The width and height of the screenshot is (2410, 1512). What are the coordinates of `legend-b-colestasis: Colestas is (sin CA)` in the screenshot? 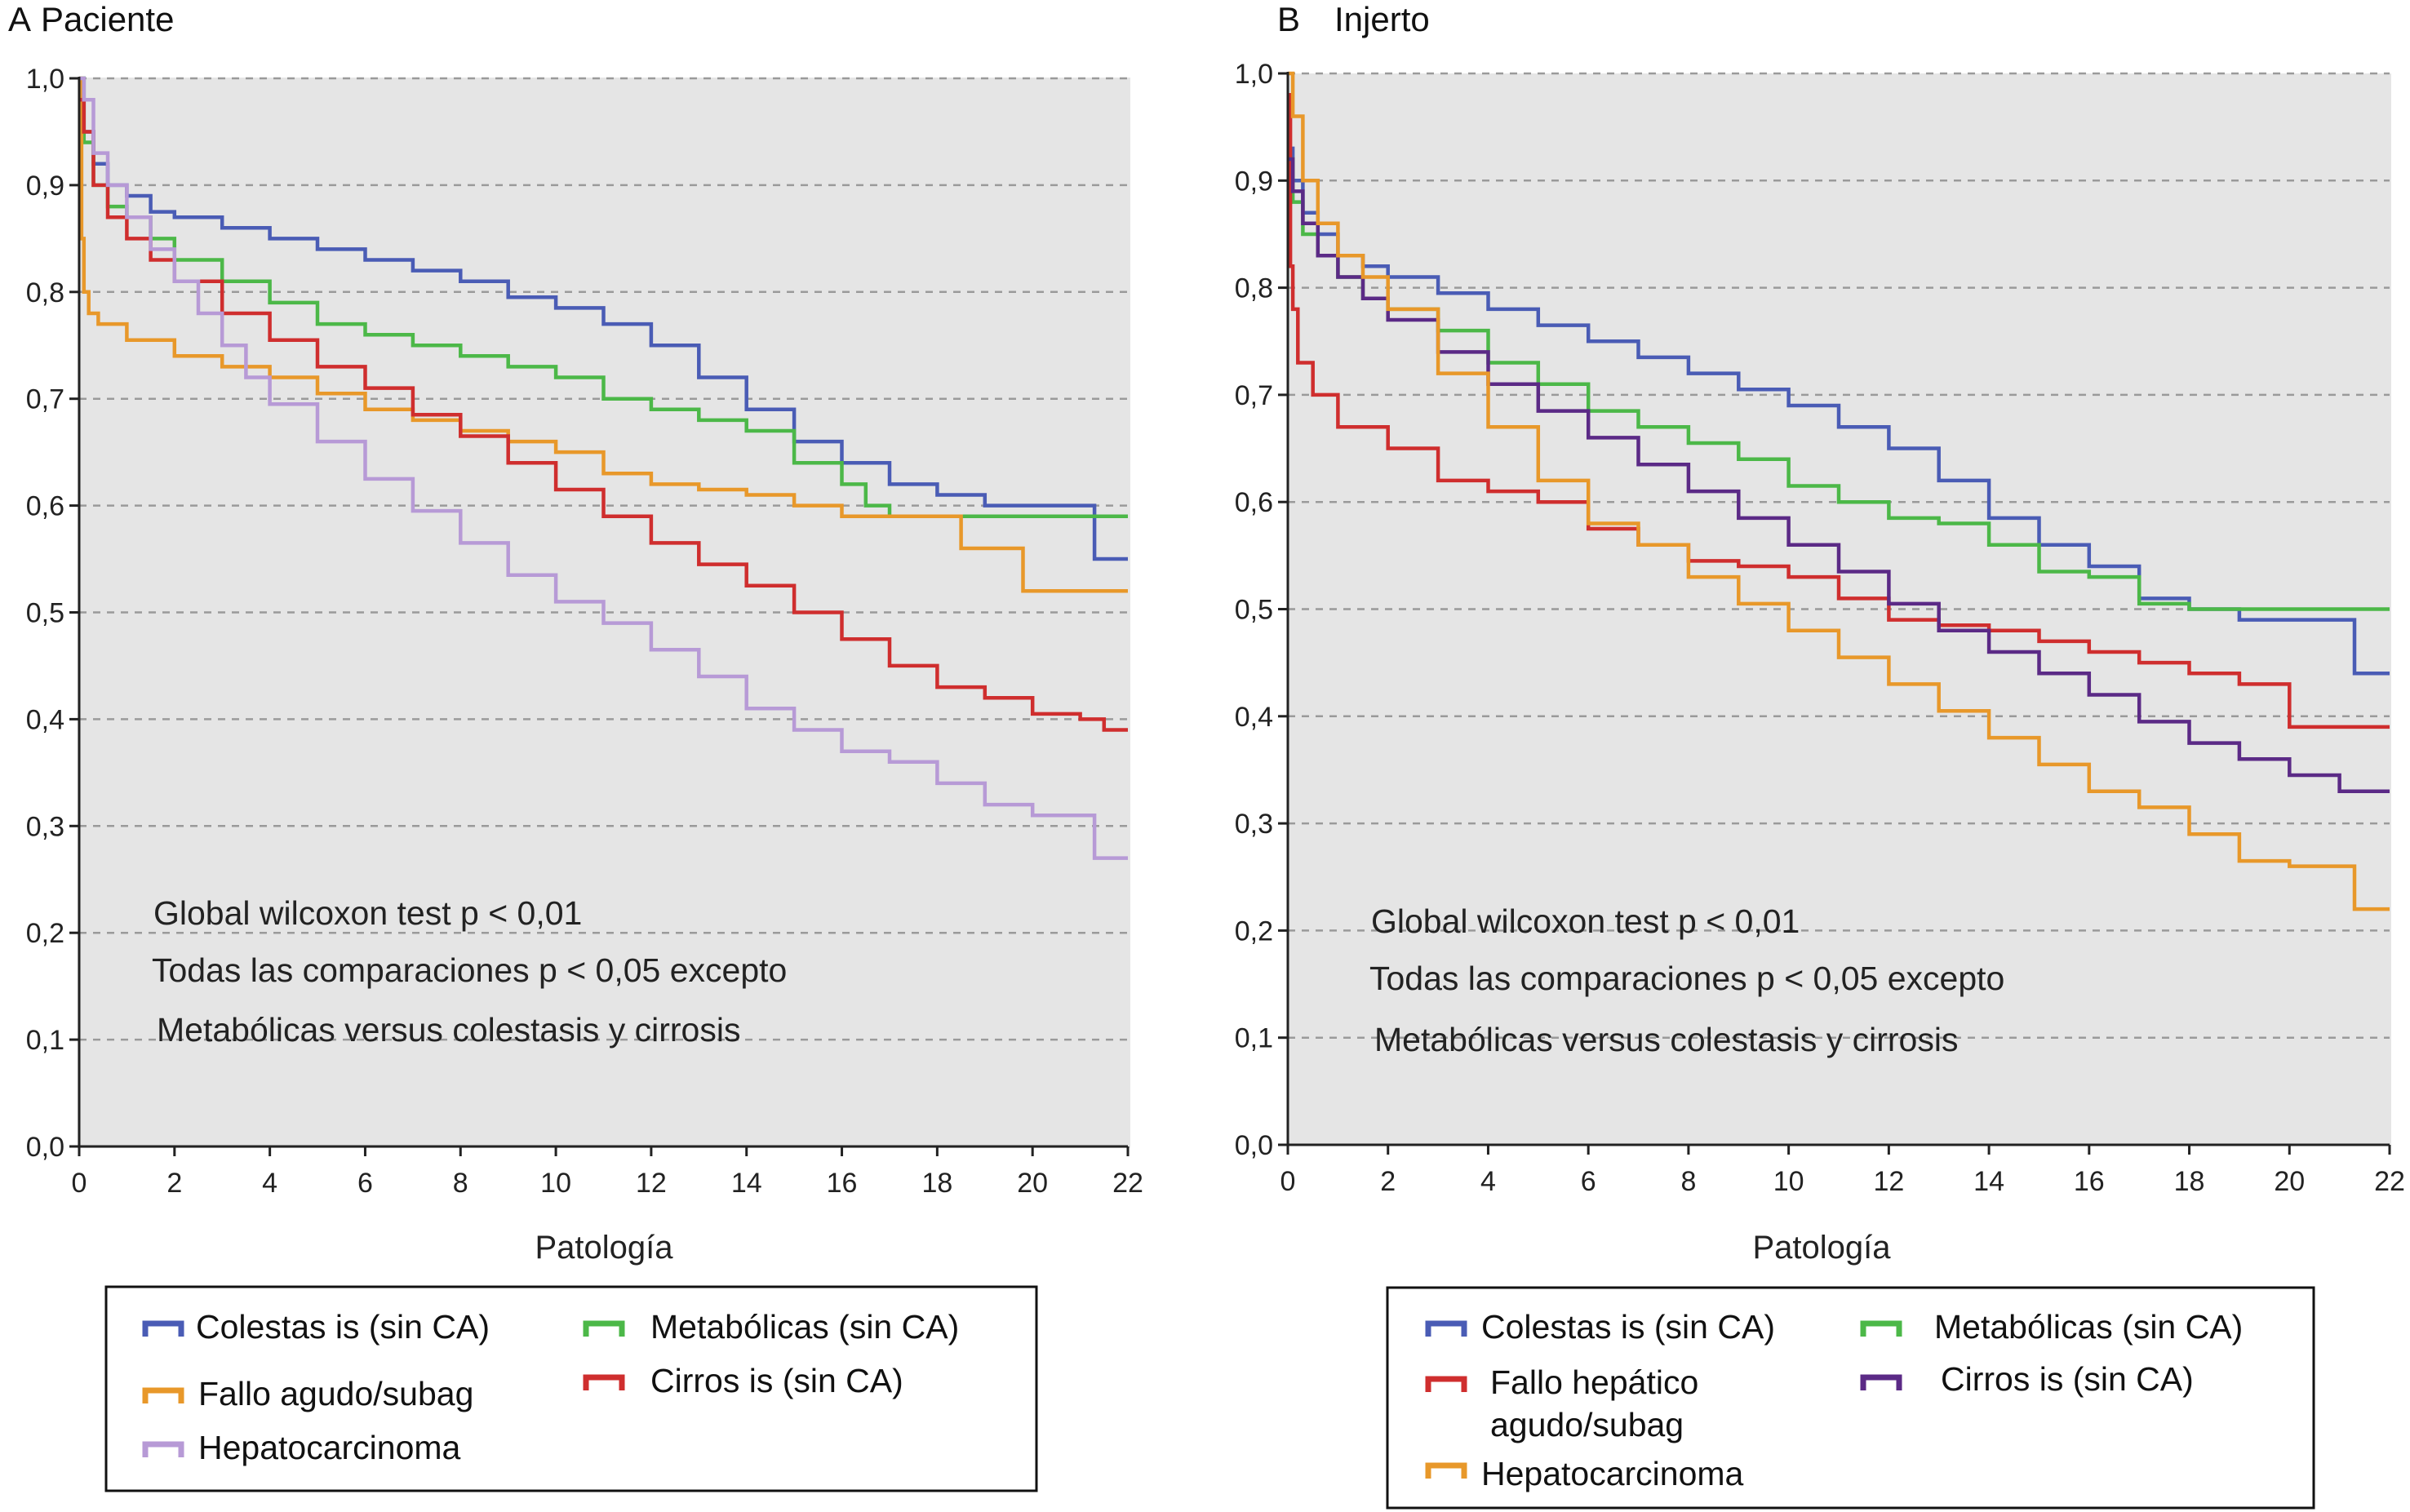 It's located at (1628, 1327).